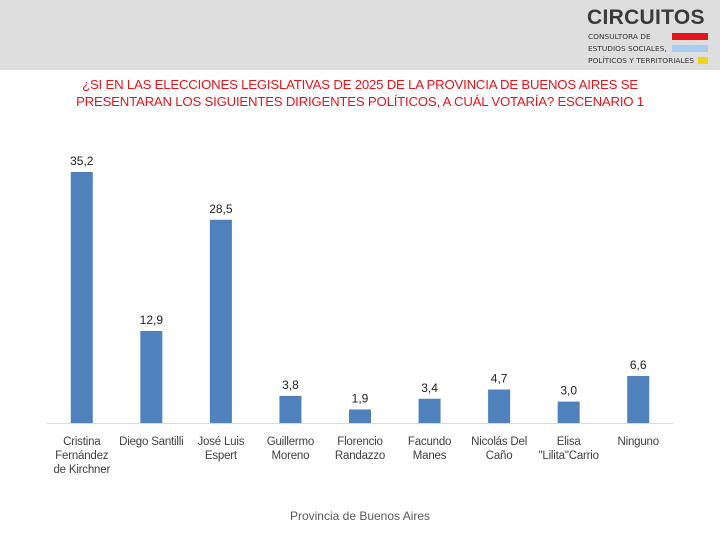  Describe the element at coordinates (619, 36) in the screenshot. I see `logo-line-1: CONSULTORA DE` at that location.